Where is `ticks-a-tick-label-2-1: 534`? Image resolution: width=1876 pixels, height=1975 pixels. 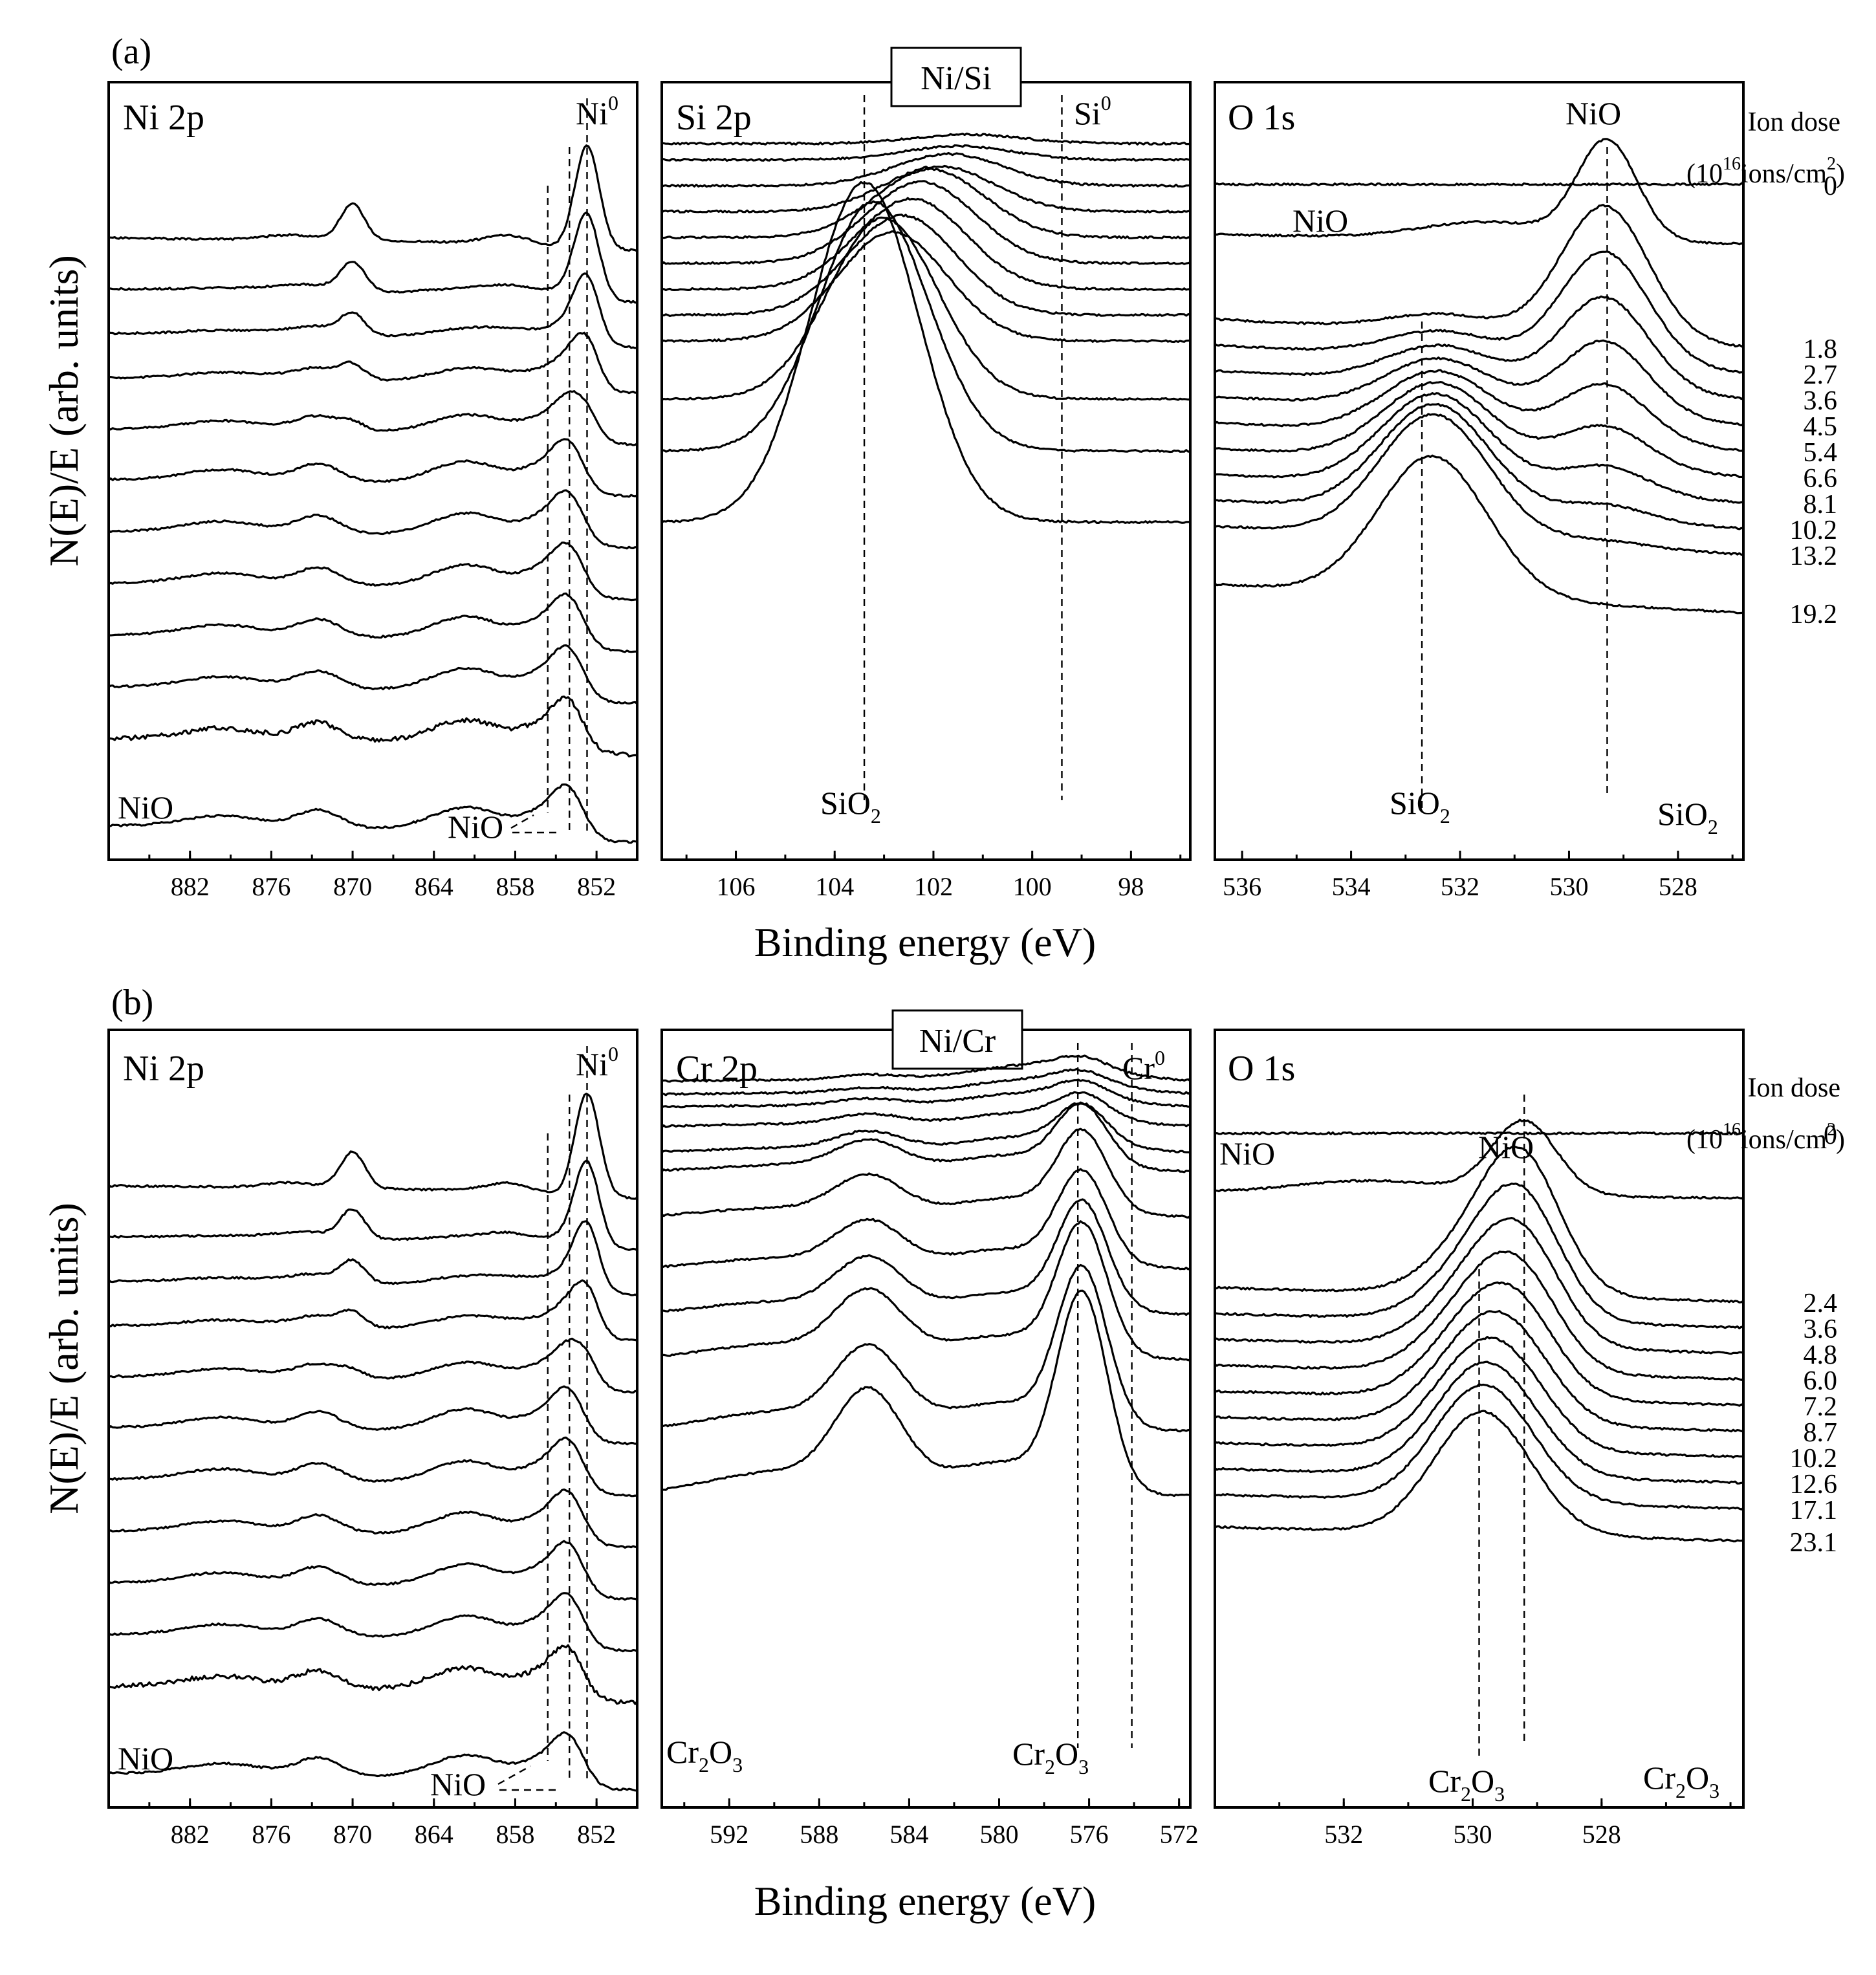
ticks-a-tick-label-2-1: 534 is located at coordinates (1351, 887).